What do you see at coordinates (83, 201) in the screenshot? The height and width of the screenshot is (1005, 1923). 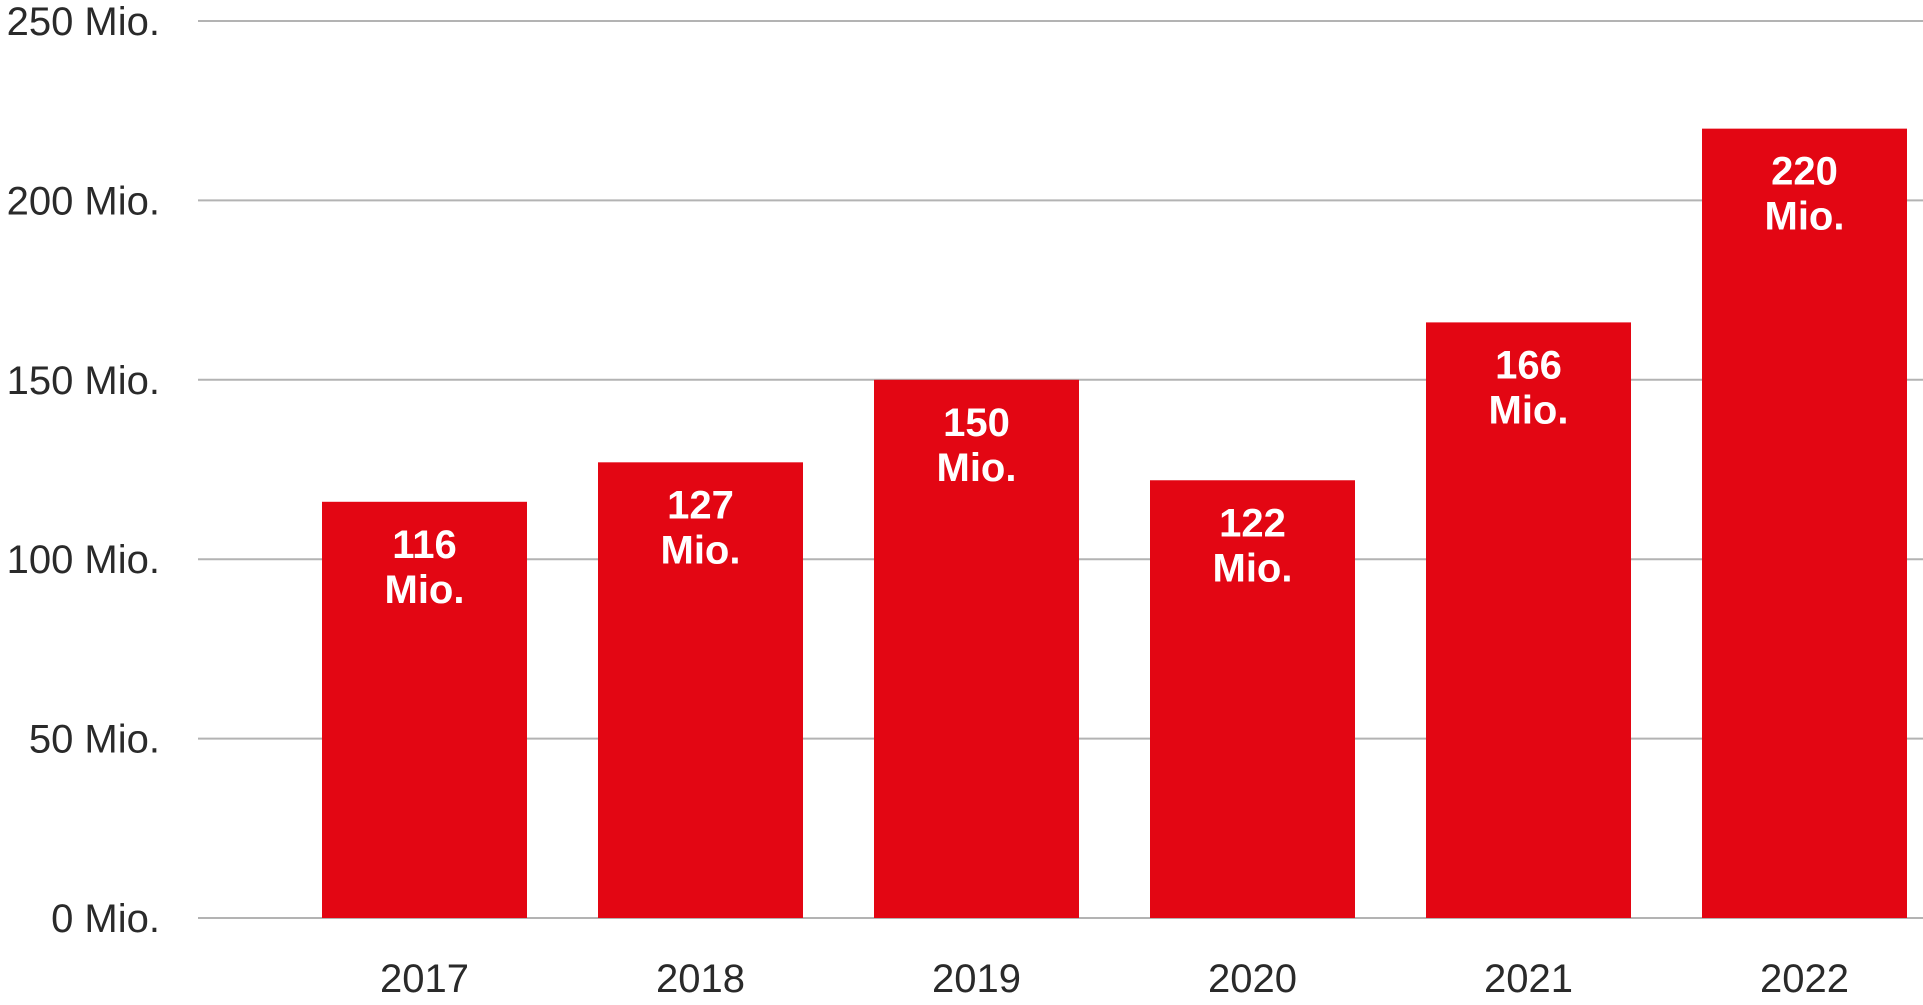 I see `y-tick-label: 200 Mio.` at bounding box center [83, 201].